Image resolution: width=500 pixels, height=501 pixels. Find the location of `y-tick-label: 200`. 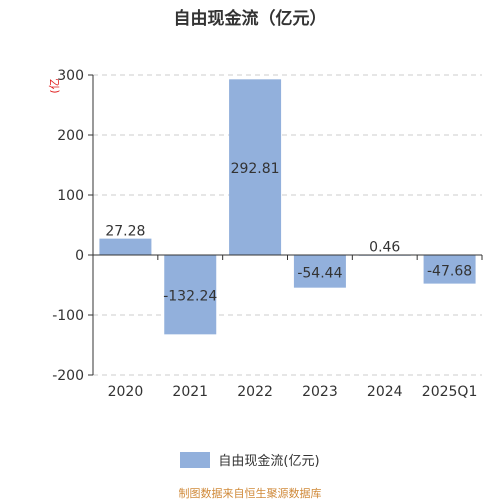

y-tick-label: 200 is located at coordinates (70, 136).